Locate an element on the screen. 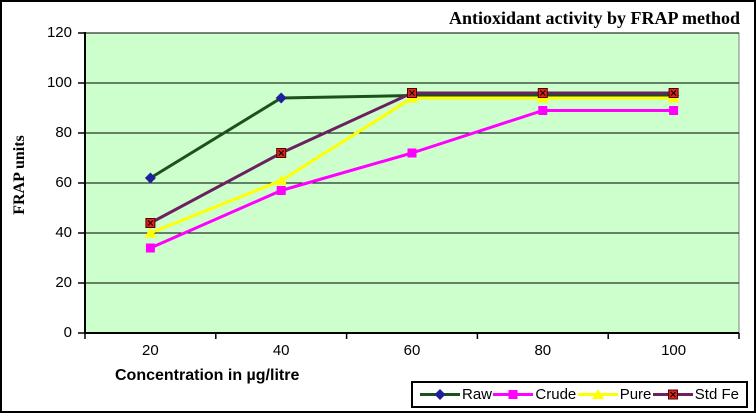 The height and width of the screenshot is (413, 756). legend-label: Crude is located at coordinates (556, 394).